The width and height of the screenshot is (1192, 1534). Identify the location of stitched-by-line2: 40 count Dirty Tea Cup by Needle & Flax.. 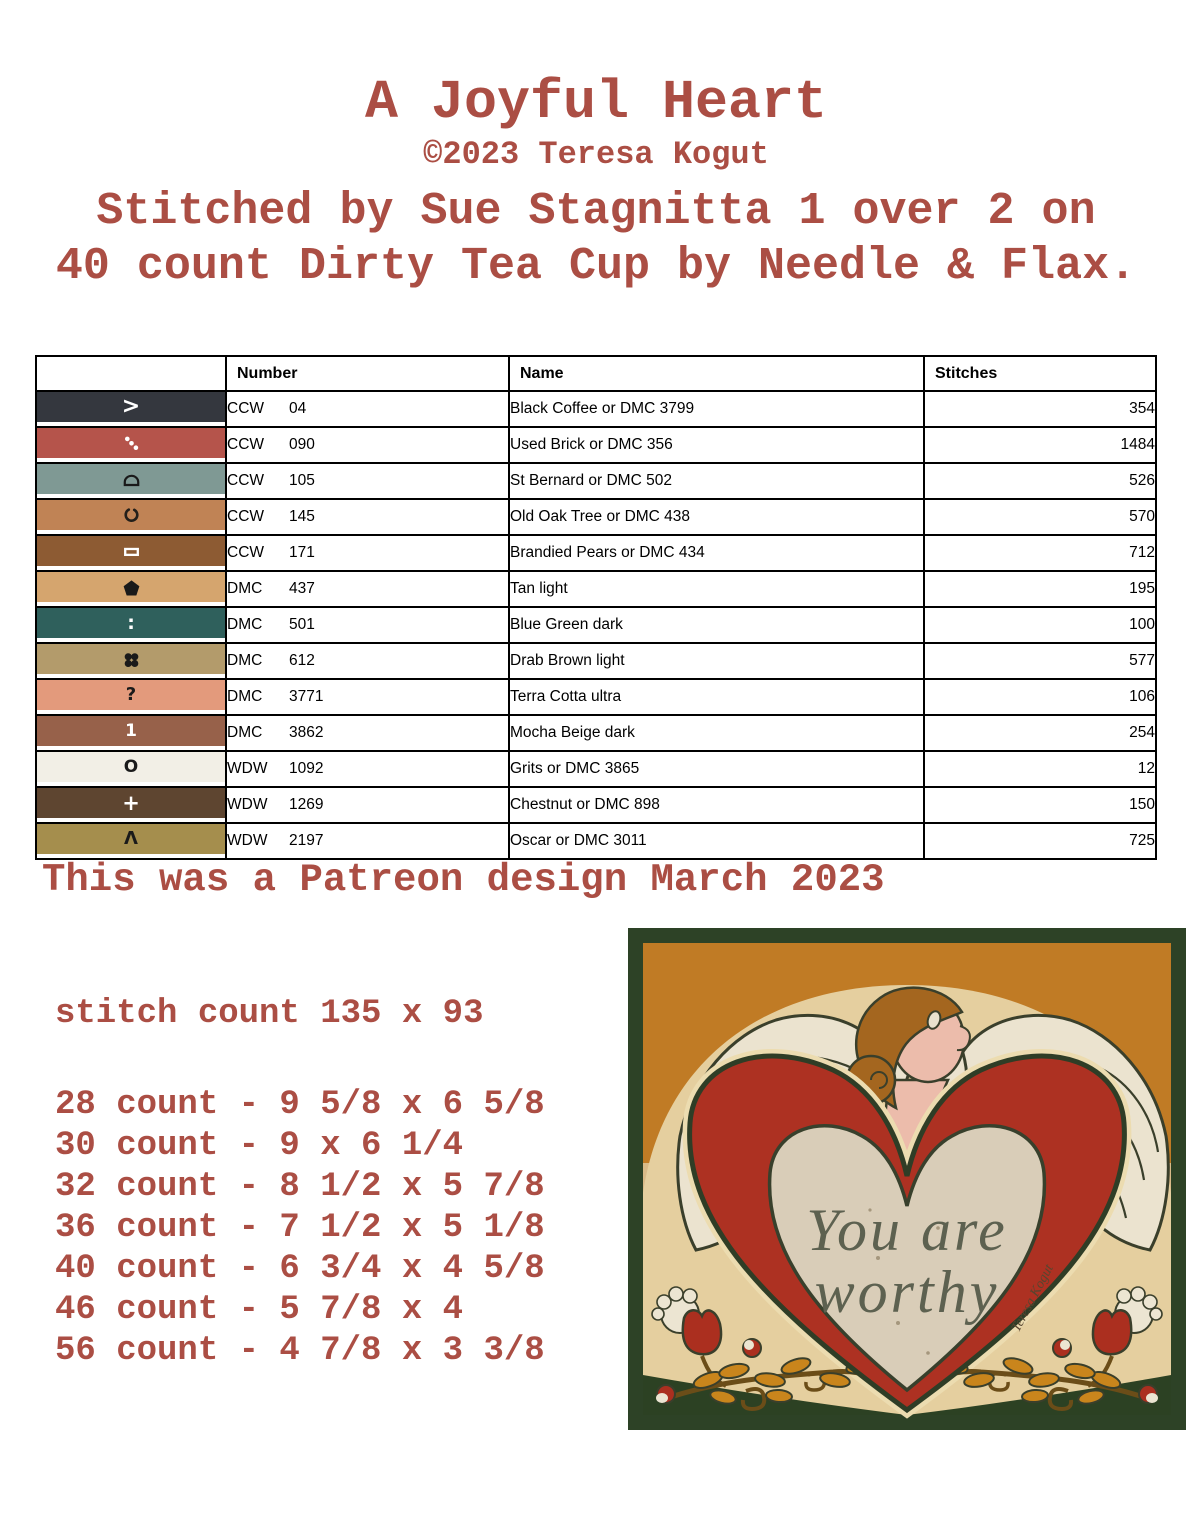
(596, 266).